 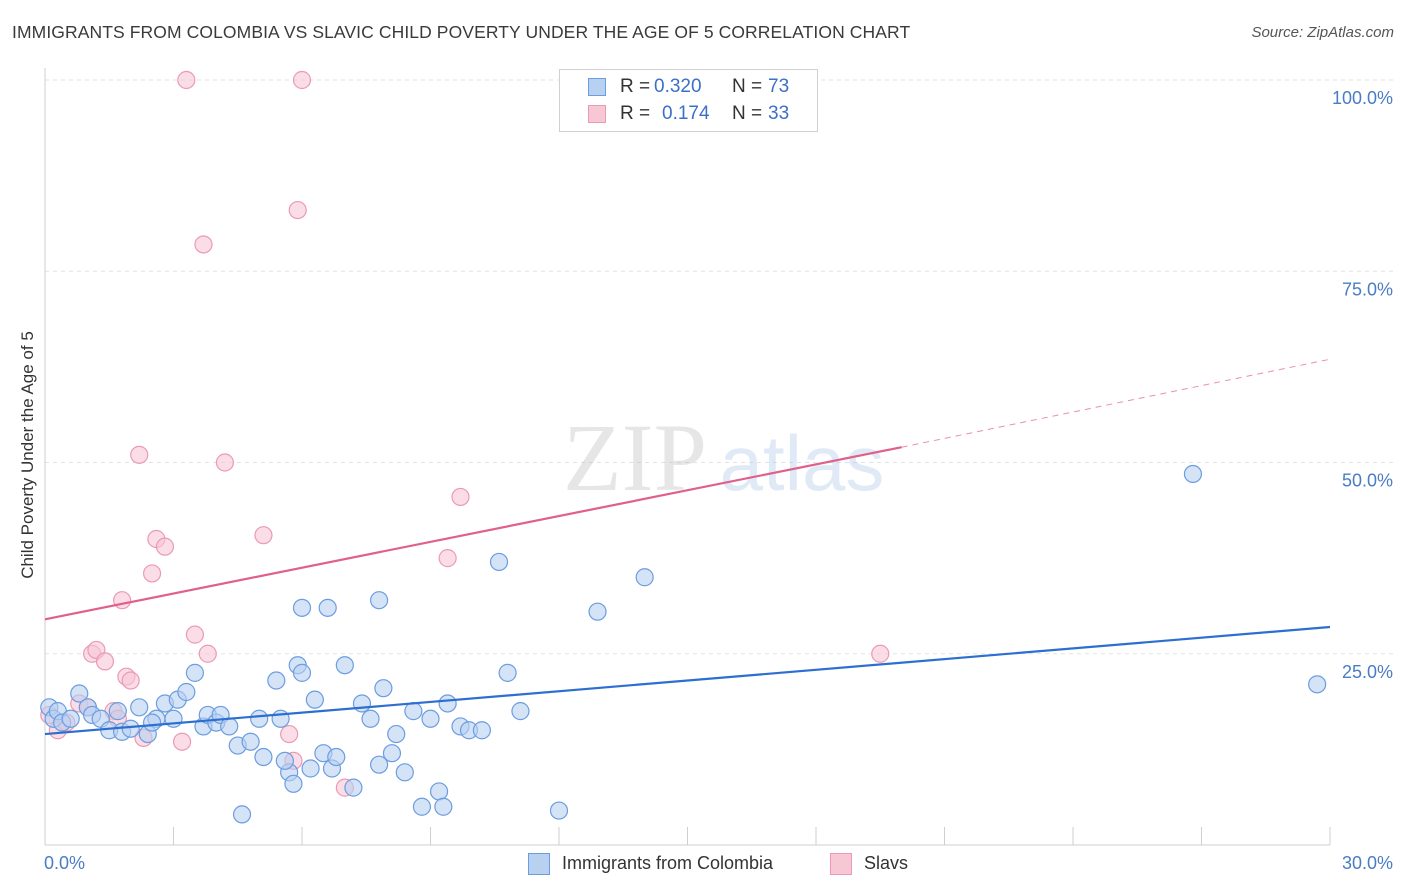 What do you see at coordinates (1367, 289) in the screenshot?
I see `y-tick-label: 75.0%` at bounding box center [1367, 289].